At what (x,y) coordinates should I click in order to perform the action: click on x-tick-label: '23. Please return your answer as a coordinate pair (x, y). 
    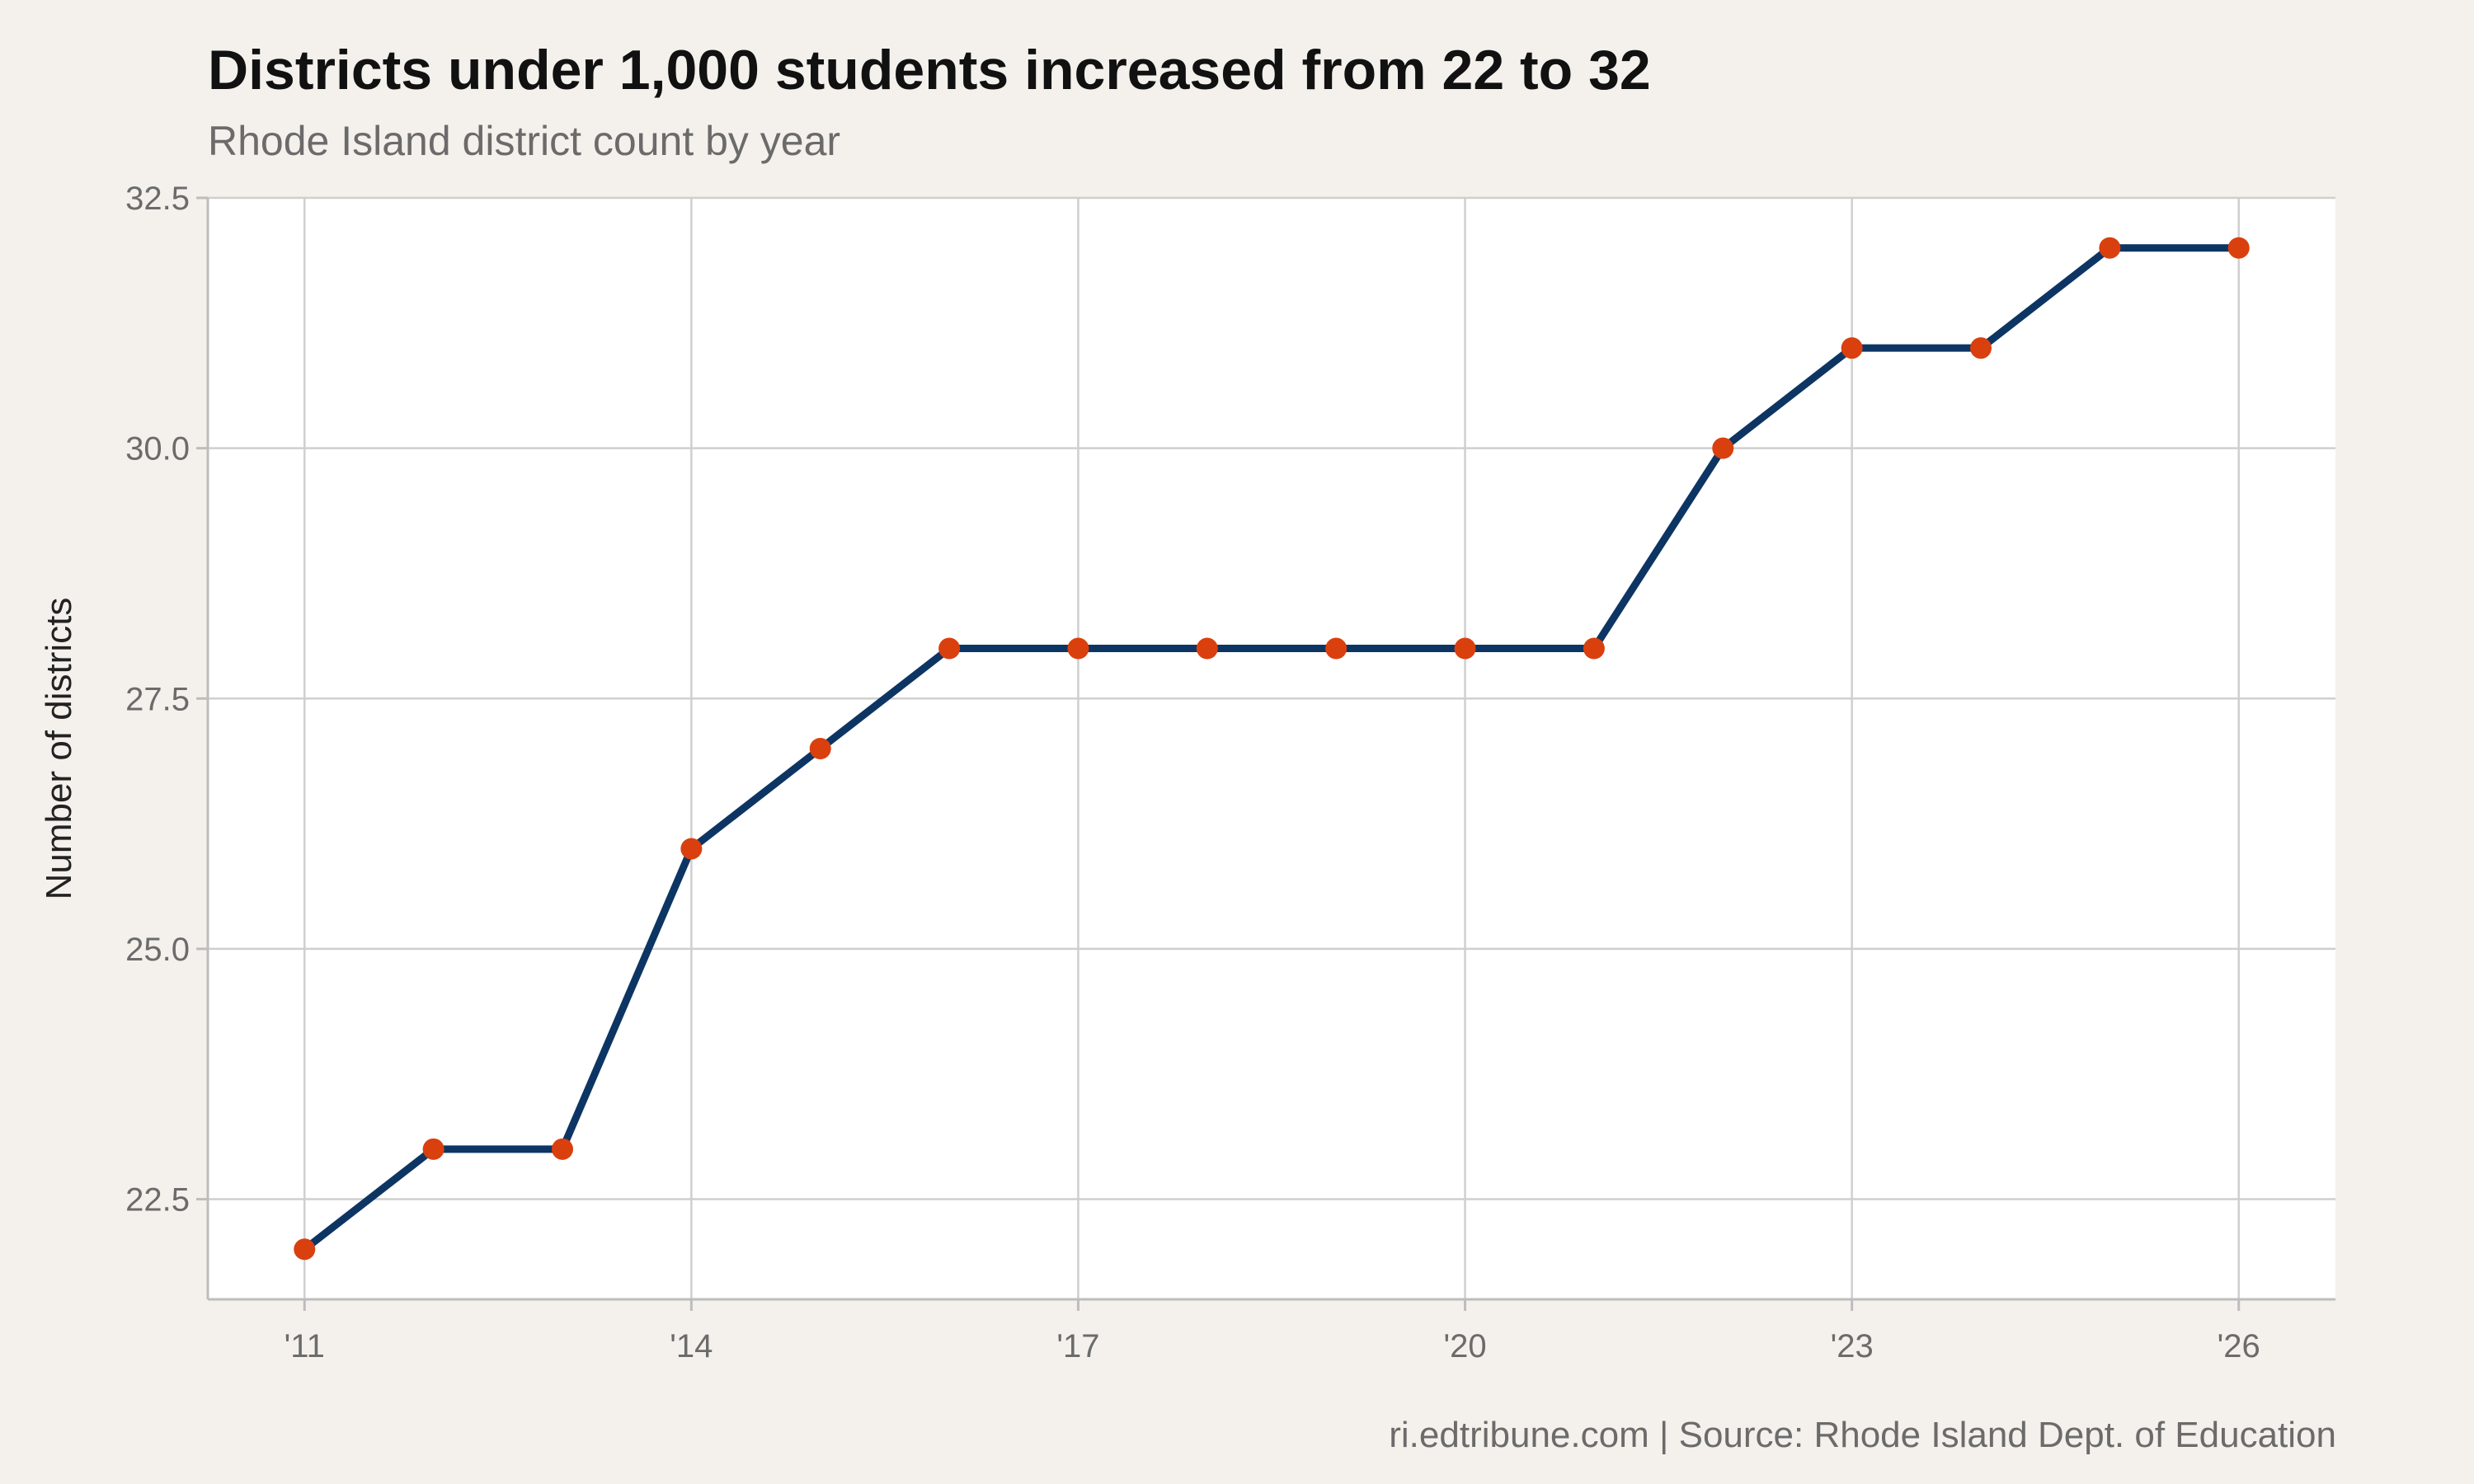
    Looking at the image, I should click on (1852, 1346).